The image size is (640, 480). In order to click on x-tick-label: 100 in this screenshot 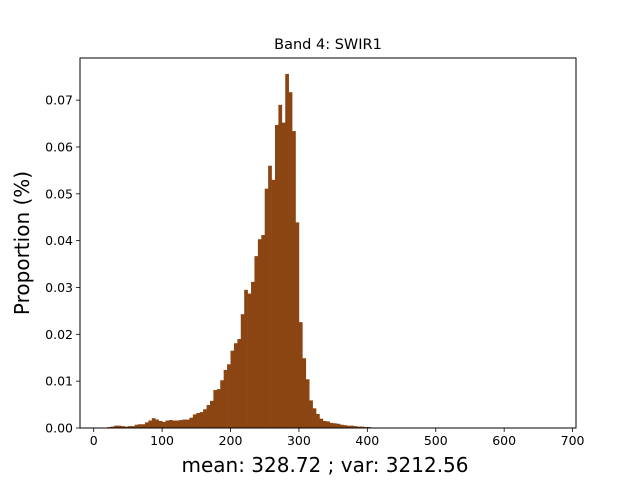, I will do `click(162, 440)`.